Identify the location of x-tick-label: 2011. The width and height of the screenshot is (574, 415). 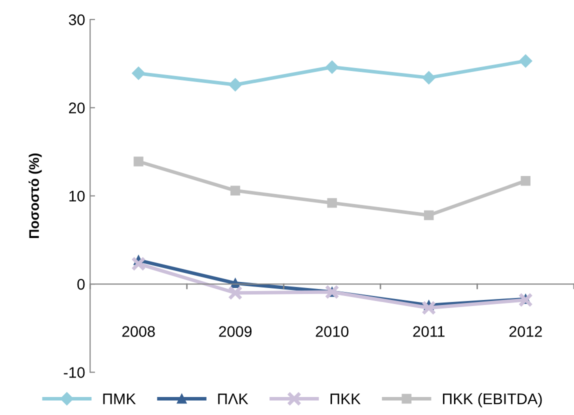
(429, 331).